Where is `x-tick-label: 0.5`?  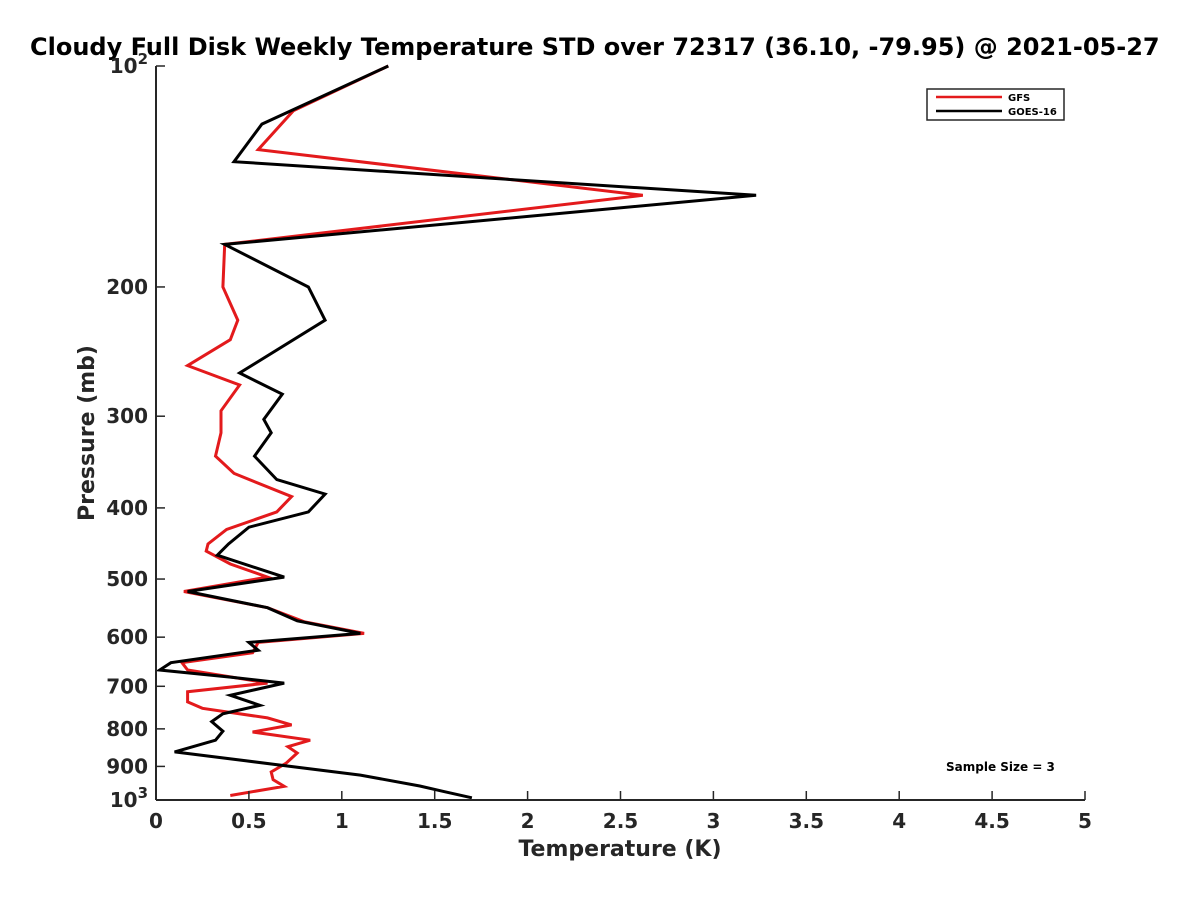
x-tick-label: 0.5 is located at coordinates (248, 821).